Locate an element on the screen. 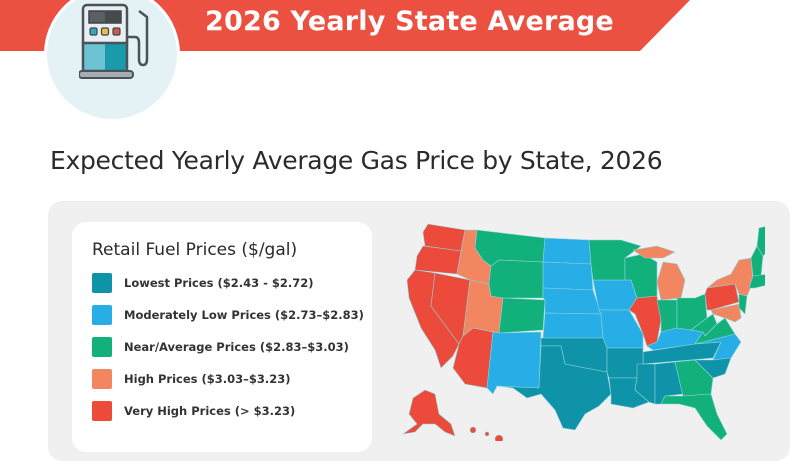 The image size is (800, 461). state-CO is located at coordinates (522, 315).